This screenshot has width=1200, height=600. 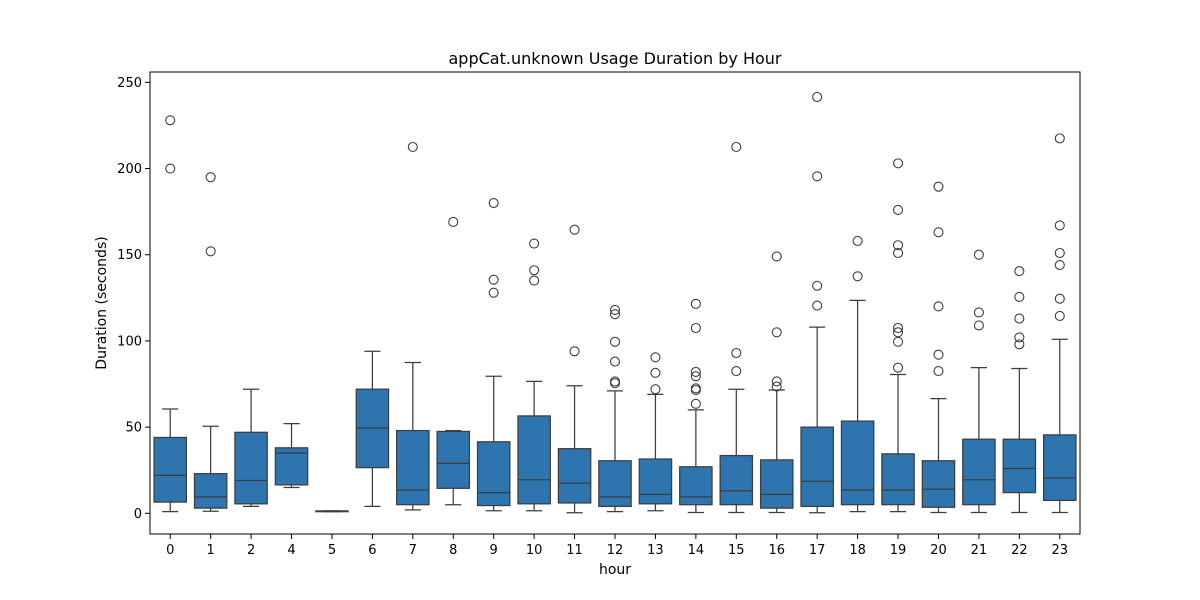 What do you see at coordinates (133, 428) in the screenshot?
I see `y-tick-label: 50` at bounding box center [133, 428].